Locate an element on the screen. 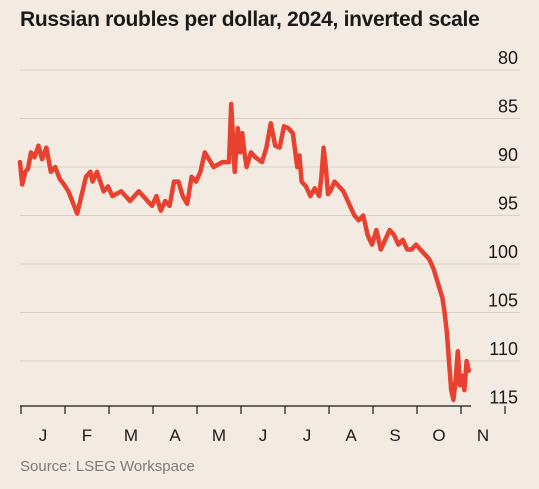 The image size is (539, 489). y-tick-label: 80 is located at coordinates (508, 58).